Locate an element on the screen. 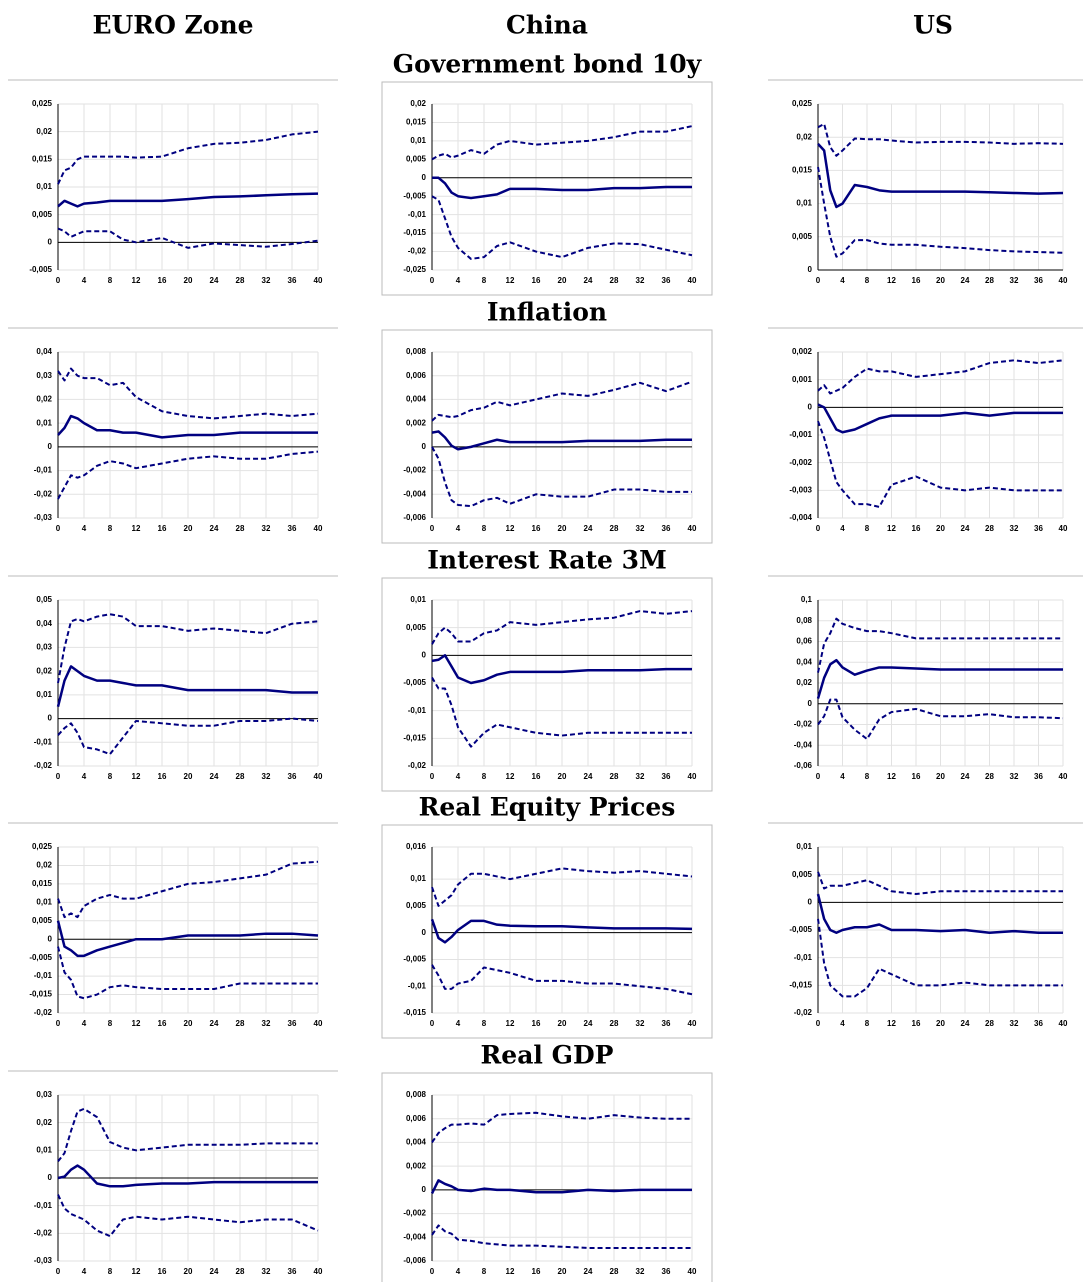 This screenshot has height=1282, width=1084. y-tick-label: -0,03 is located at coordinates (43, 517).